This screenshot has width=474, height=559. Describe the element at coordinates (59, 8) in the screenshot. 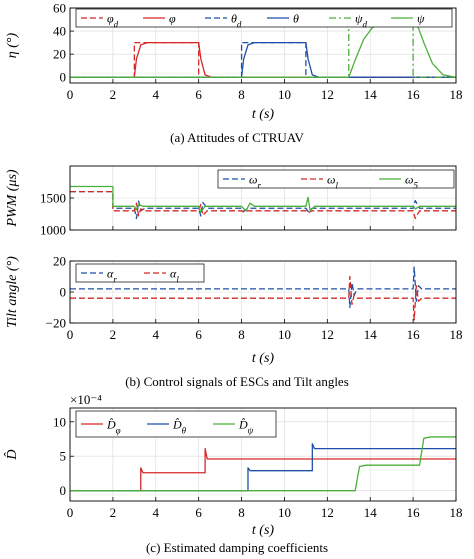

I see `y-tick-label: 60` at that location.